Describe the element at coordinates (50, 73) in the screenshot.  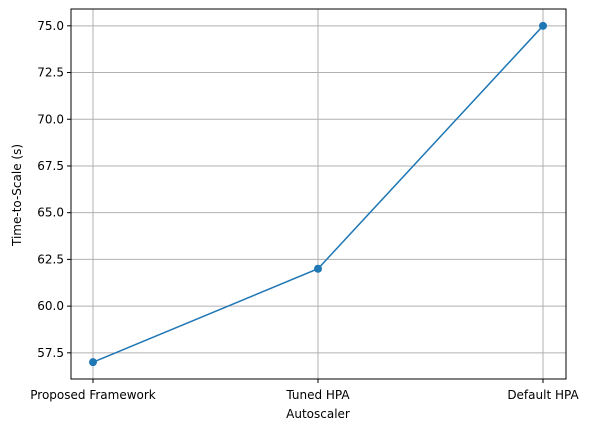
I see `y-tick-label: 72.5` at that location.